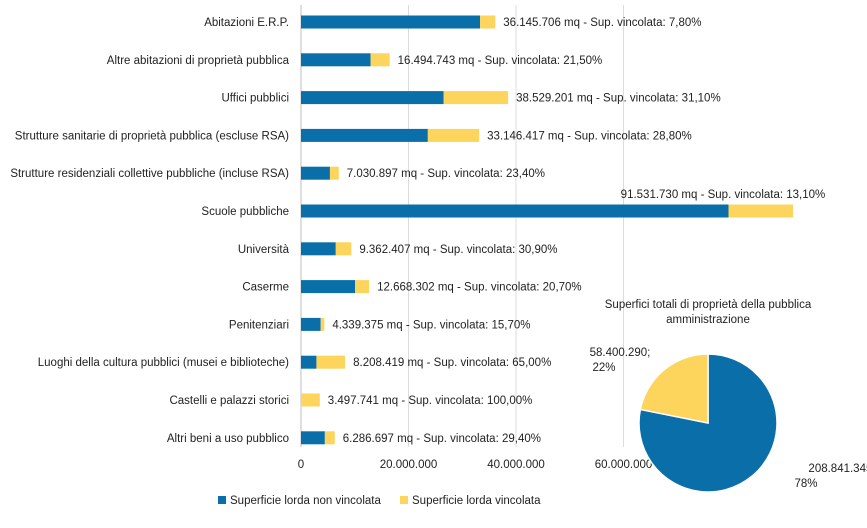 The image size is (867, 528). Describe the element at coordinates (265, 288) in the screenshot. I see `category-label: Caserme` at that location.